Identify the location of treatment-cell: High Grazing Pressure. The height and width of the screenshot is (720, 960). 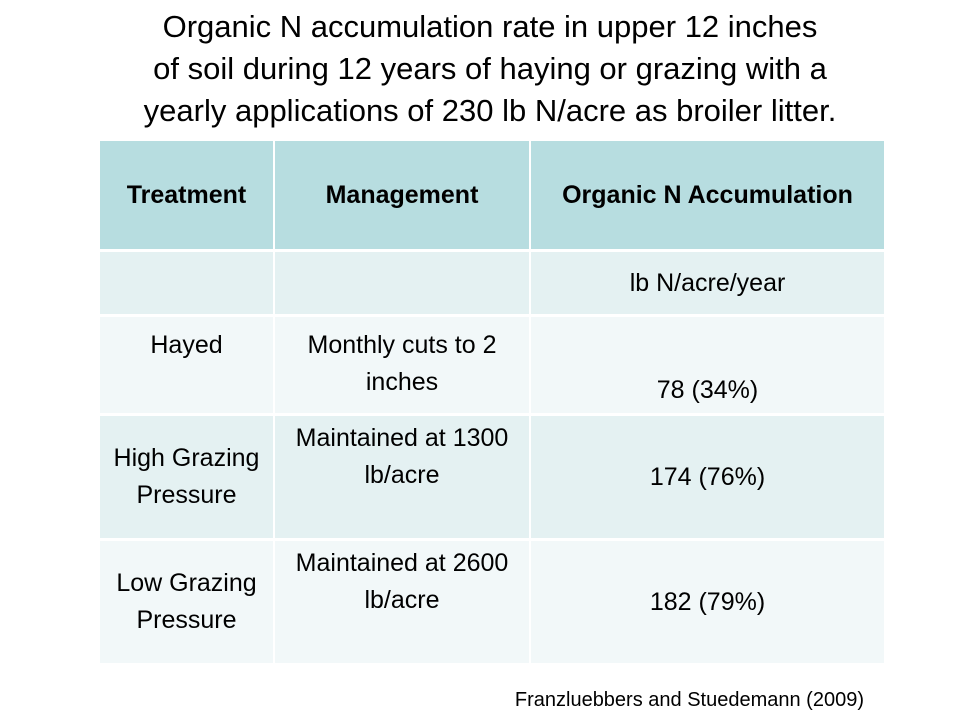
(187, 476).